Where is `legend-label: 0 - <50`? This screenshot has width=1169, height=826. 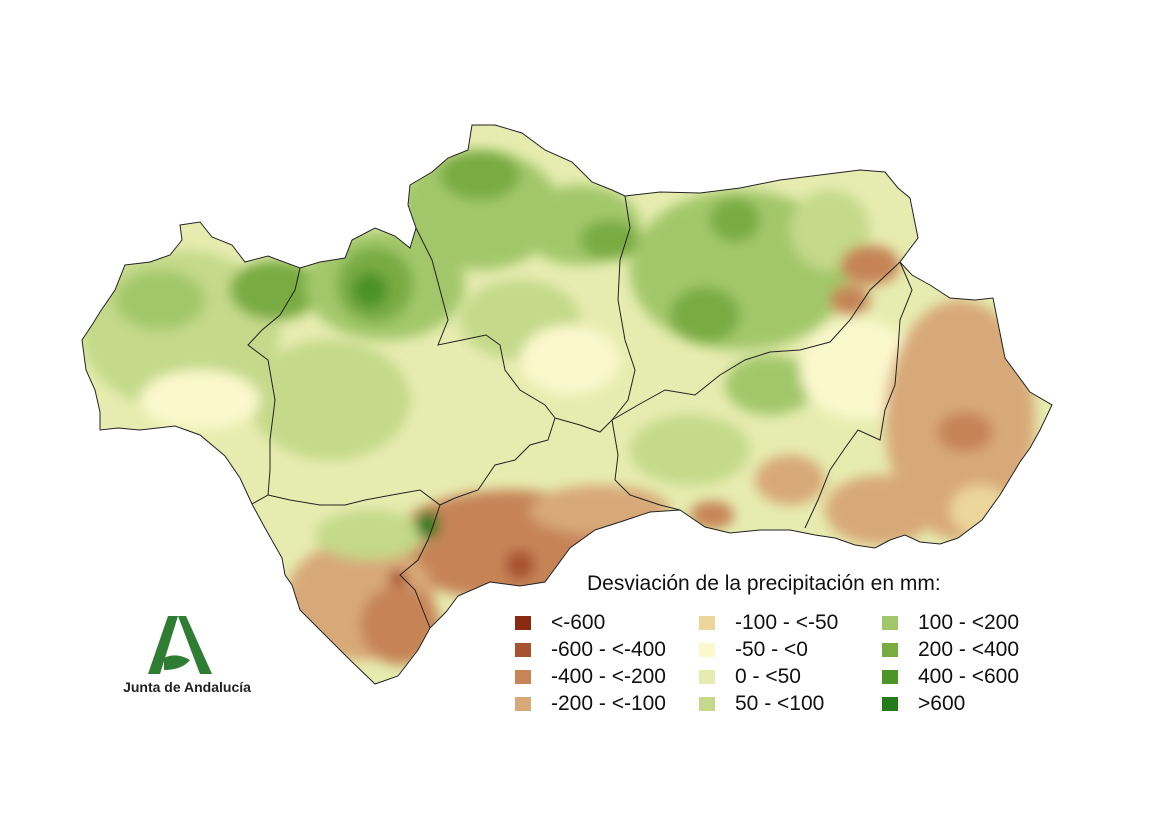
legend-label: 0 - <50 is located at coordinates (768, 676).